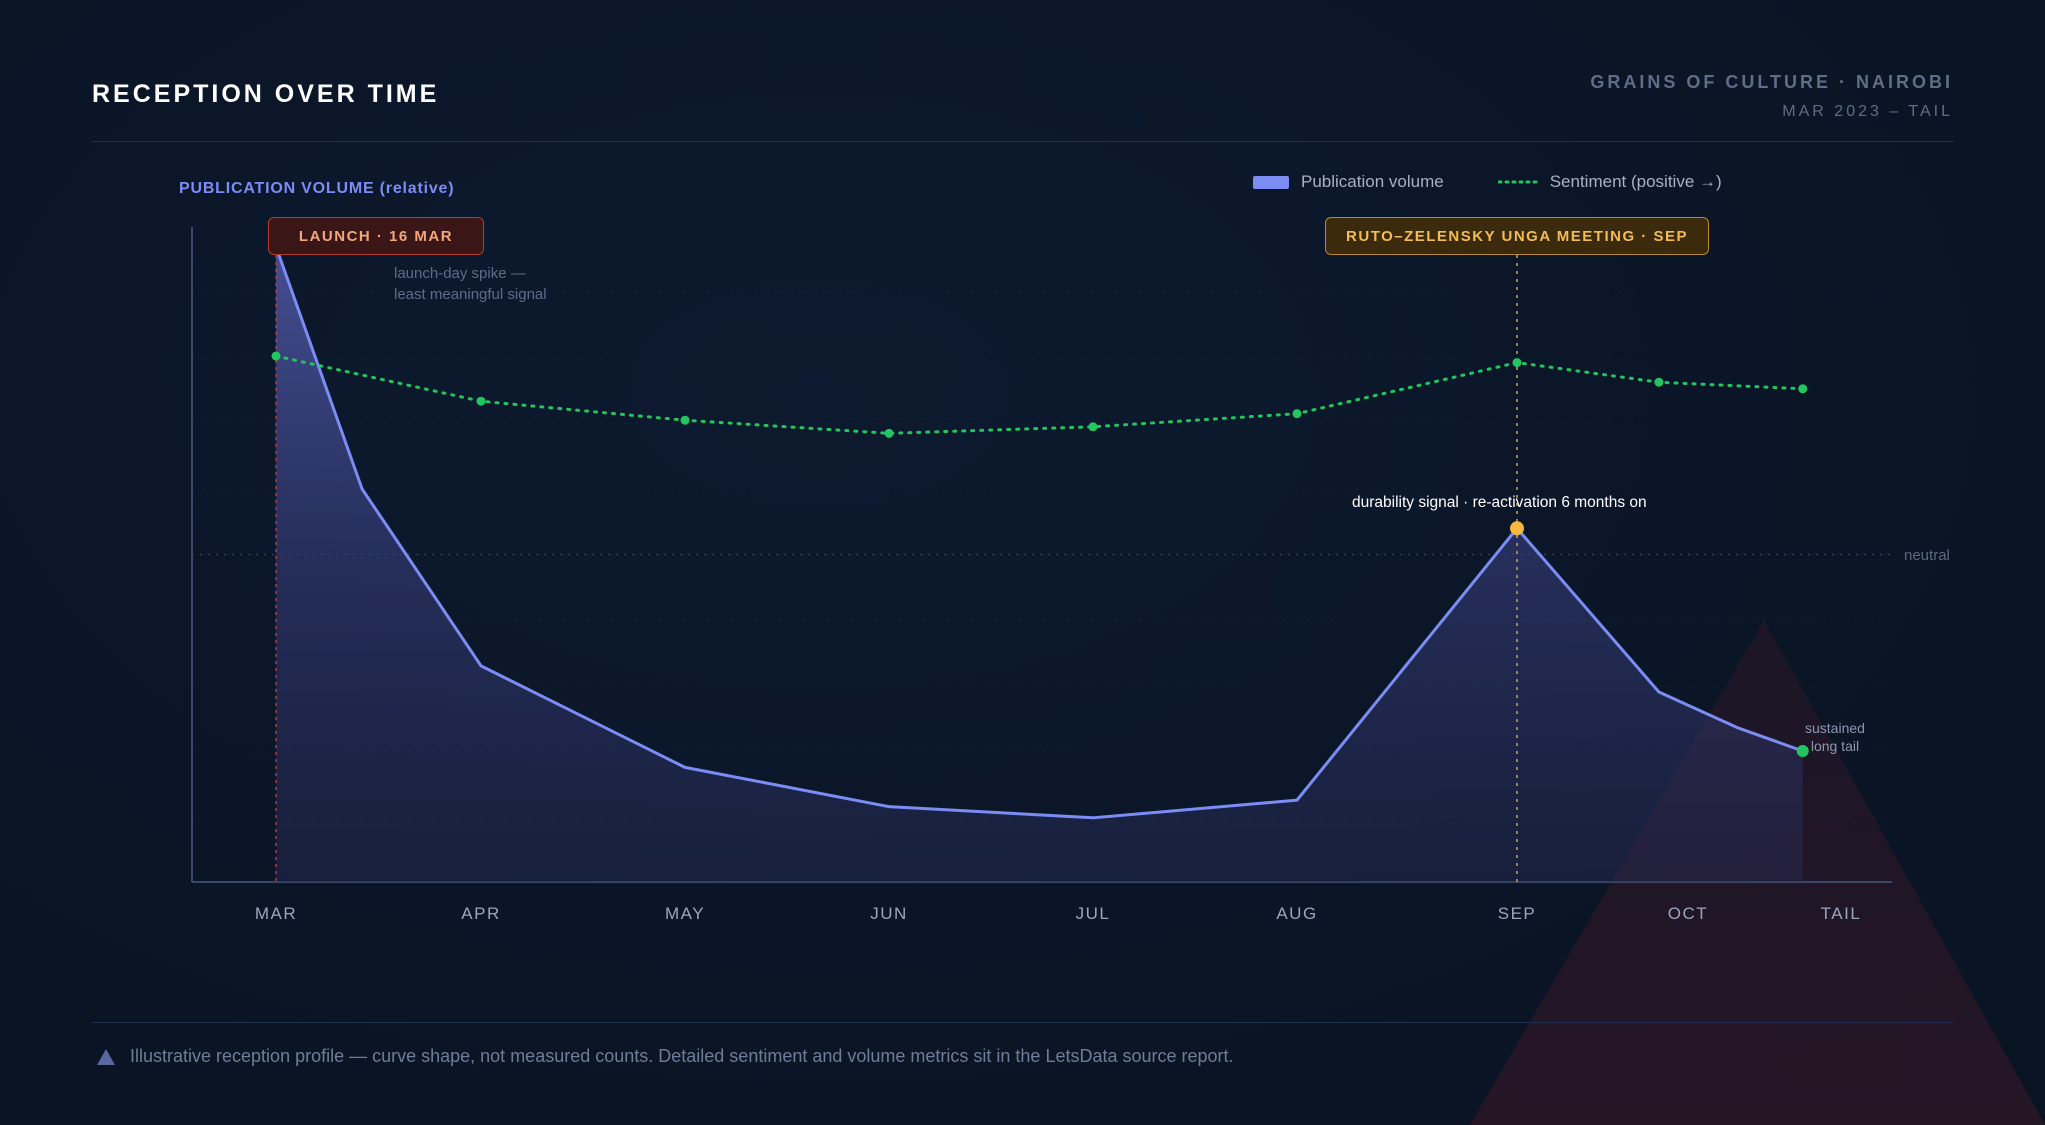  I want to click on x-tick-label: TAIL, so click(1841, 913).